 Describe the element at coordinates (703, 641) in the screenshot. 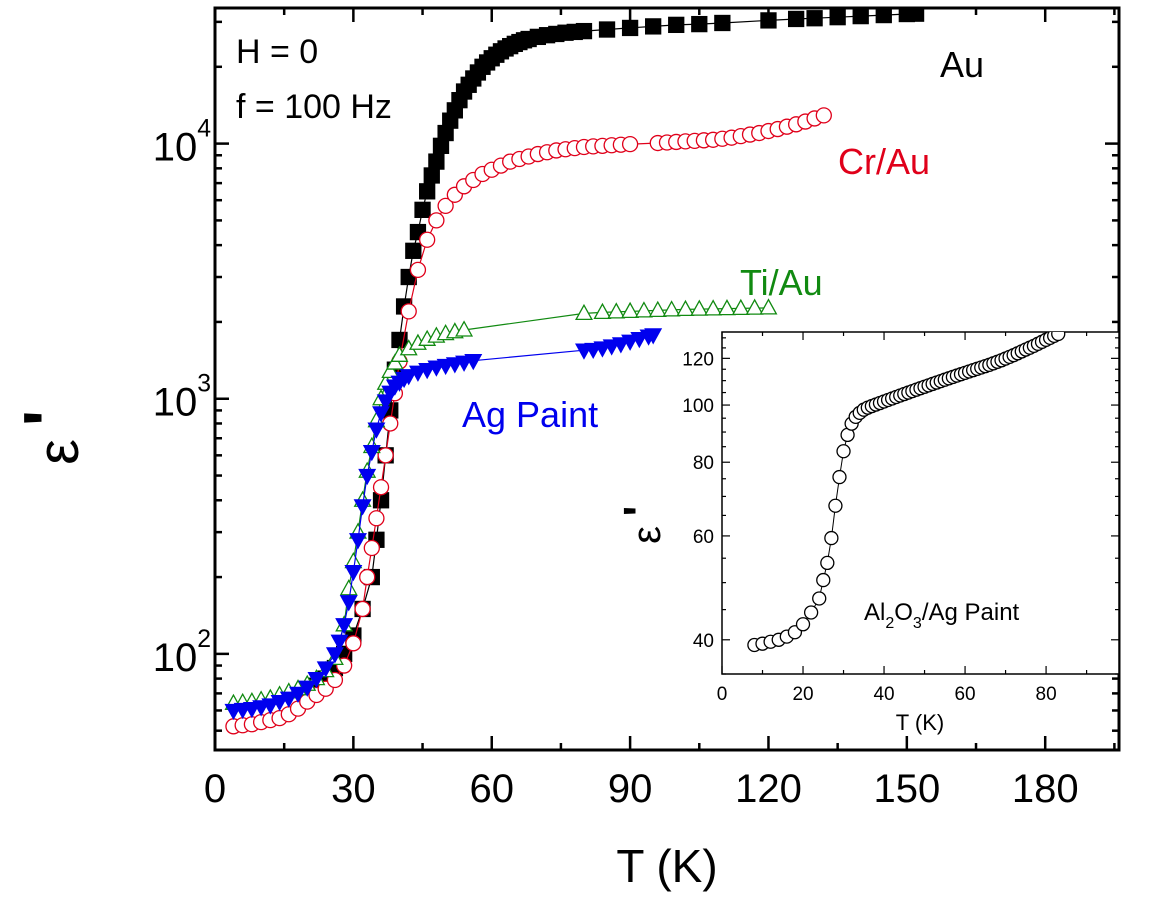

I see `y-tick-label: 40` at that location.